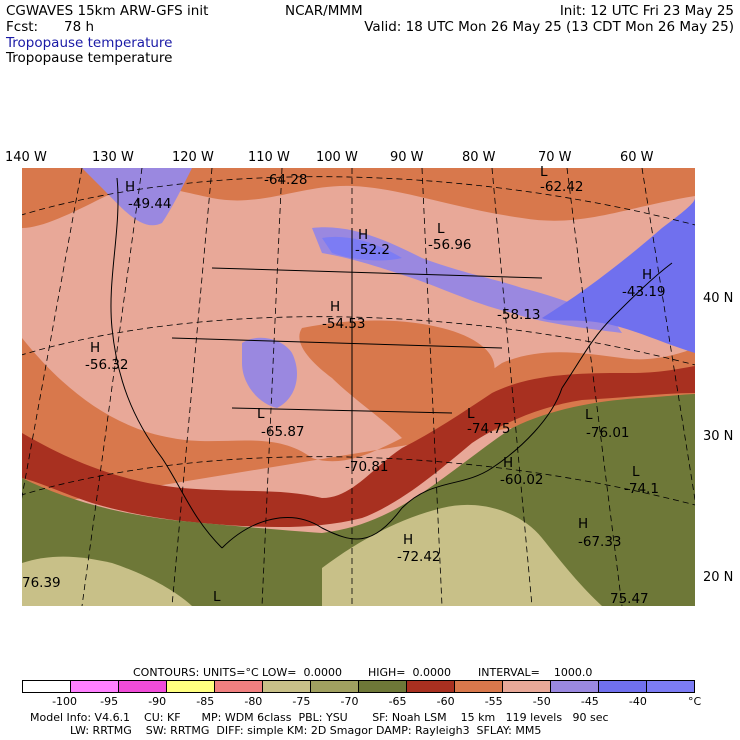 The image size is (740, 740). I want to click on field-name-primary: Tropopause temperature, so click(89, 43).